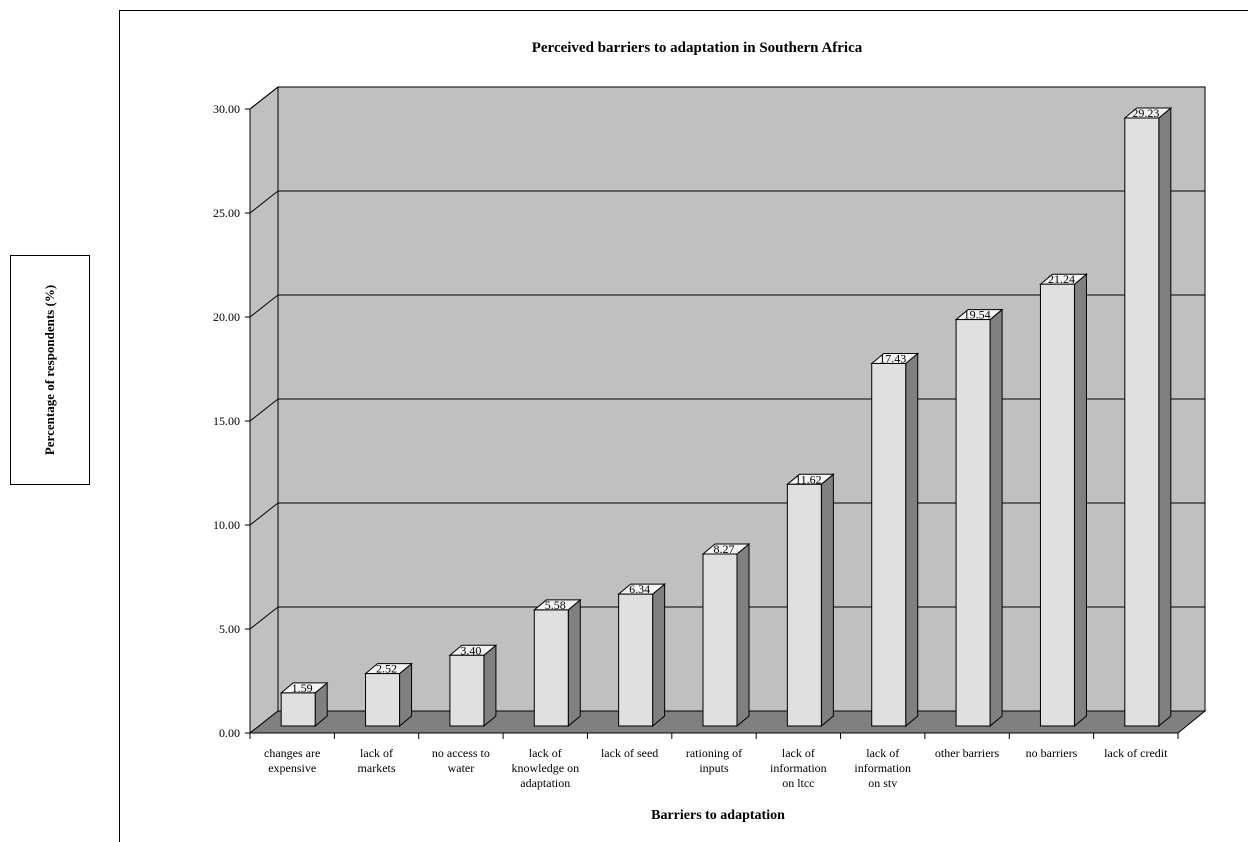 This screenshot has height=842, width=1248. What do you see at coordinates (229, 733) in the screenshot?
I see `y-tick-label: 0.00` at bounding box center [229, 733].